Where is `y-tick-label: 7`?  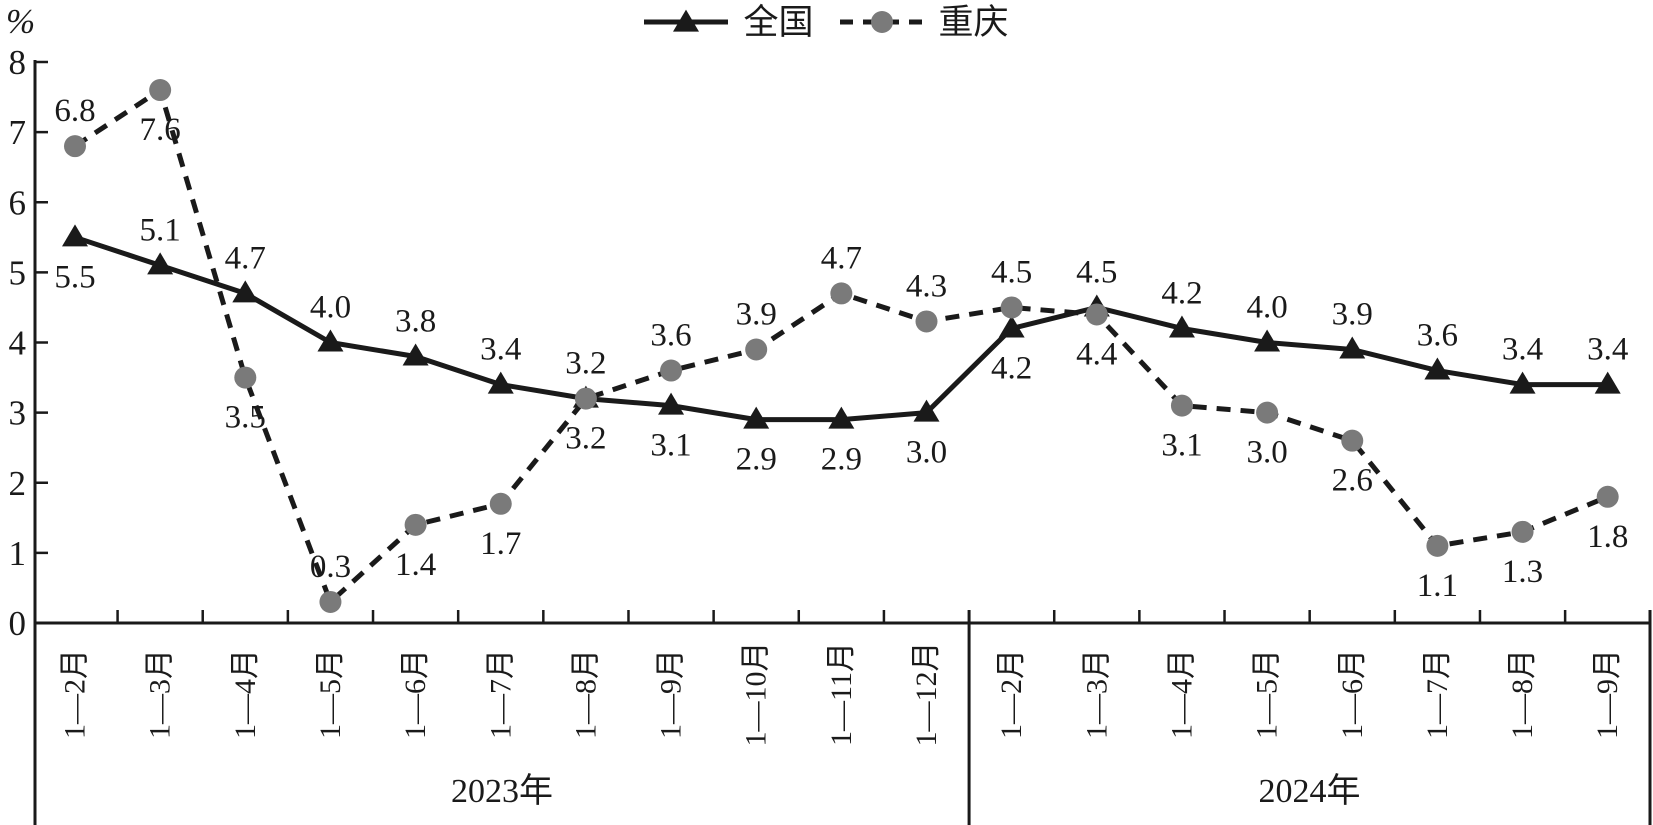 y-tick-label: 7 is located at coordinates (18, 132).